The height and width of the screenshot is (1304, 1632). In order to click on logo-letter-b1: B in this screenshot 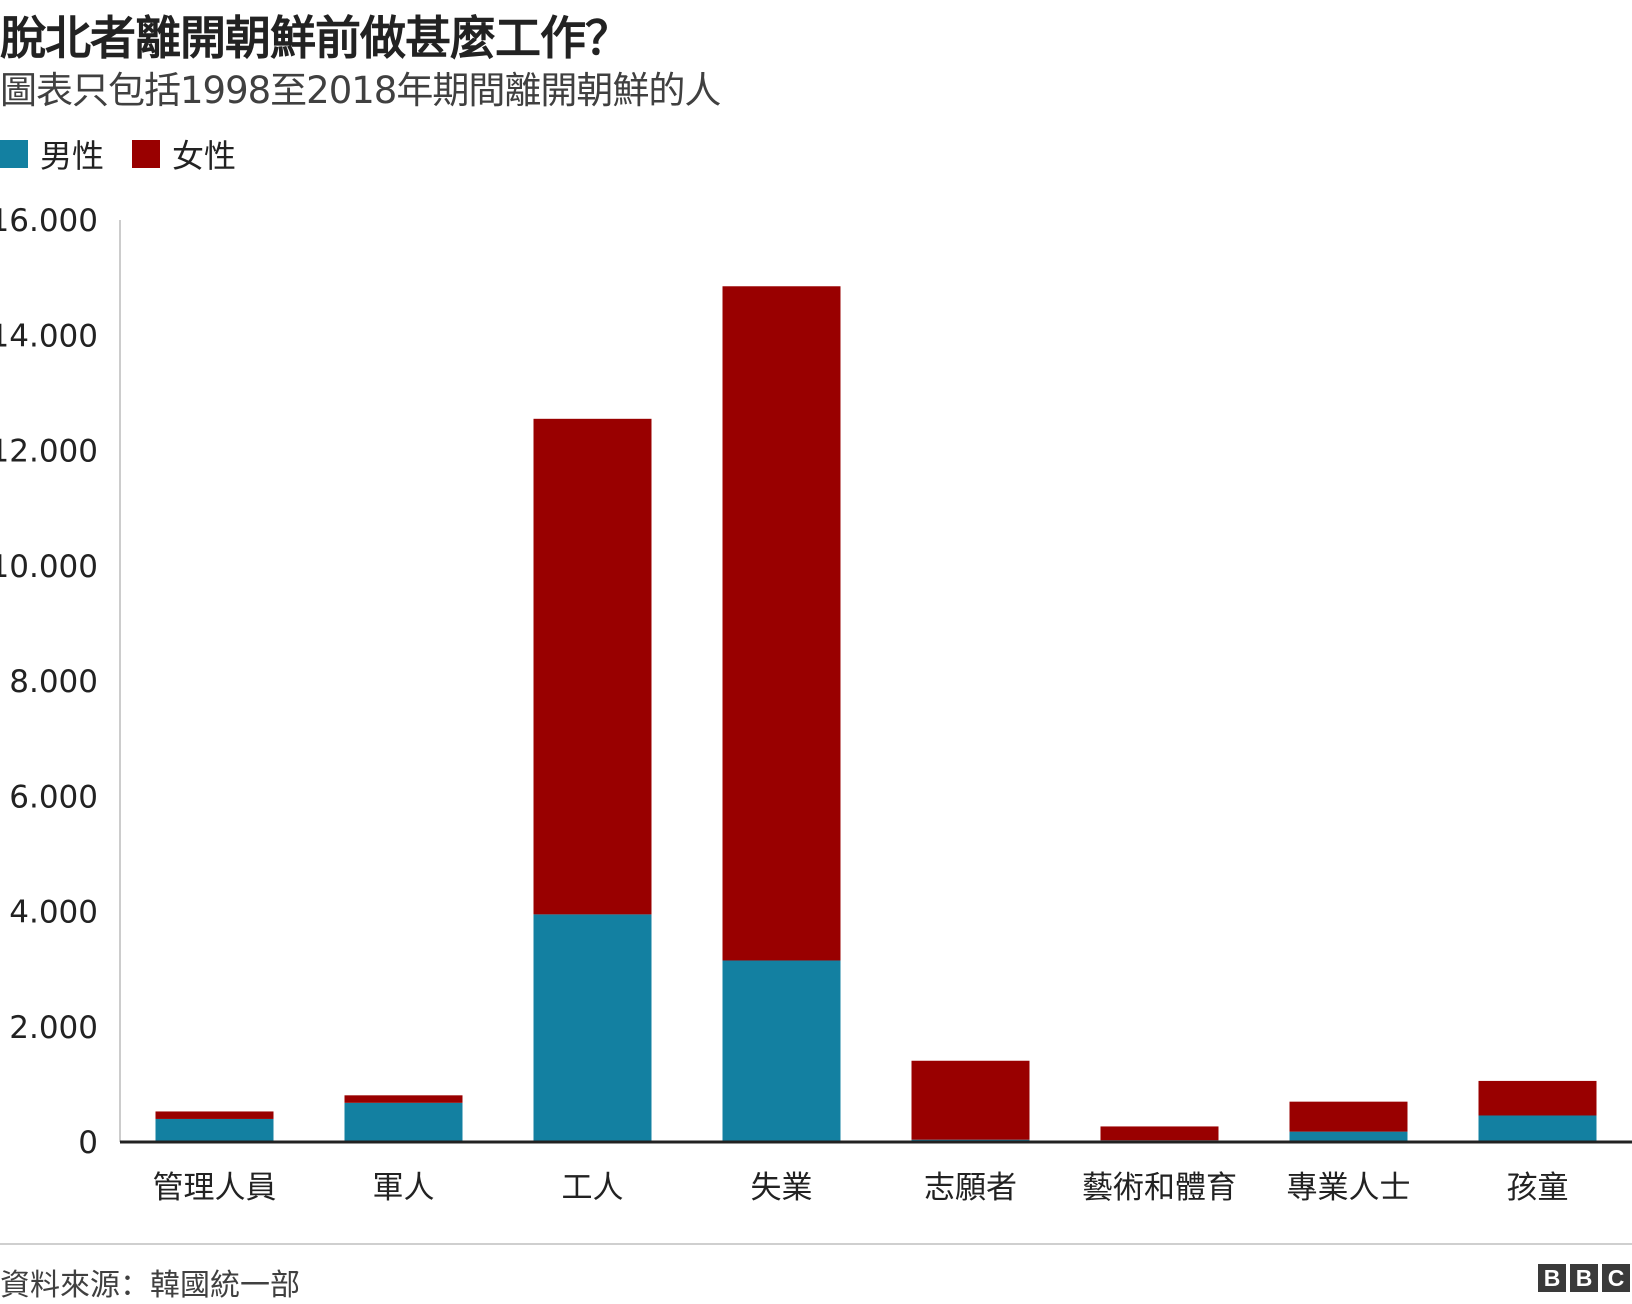, I will do `click(1552, 1278)`.